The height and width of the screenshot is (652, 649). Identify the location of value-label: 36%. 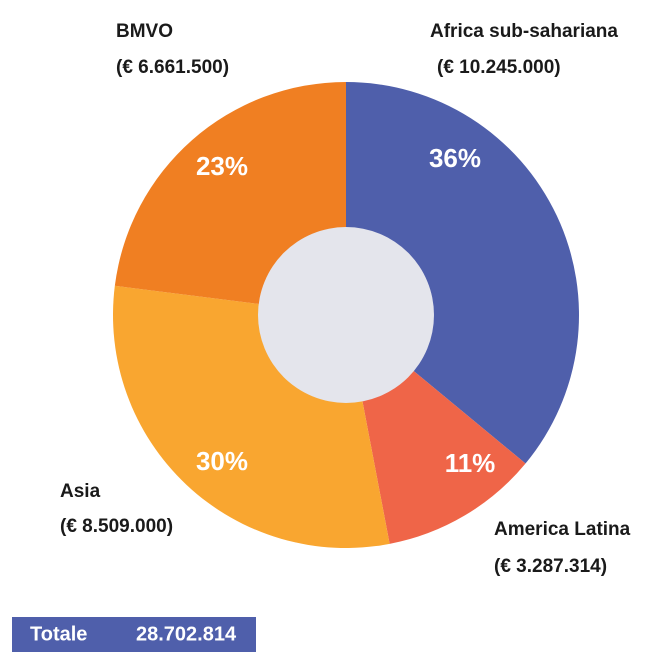
(455, 158).